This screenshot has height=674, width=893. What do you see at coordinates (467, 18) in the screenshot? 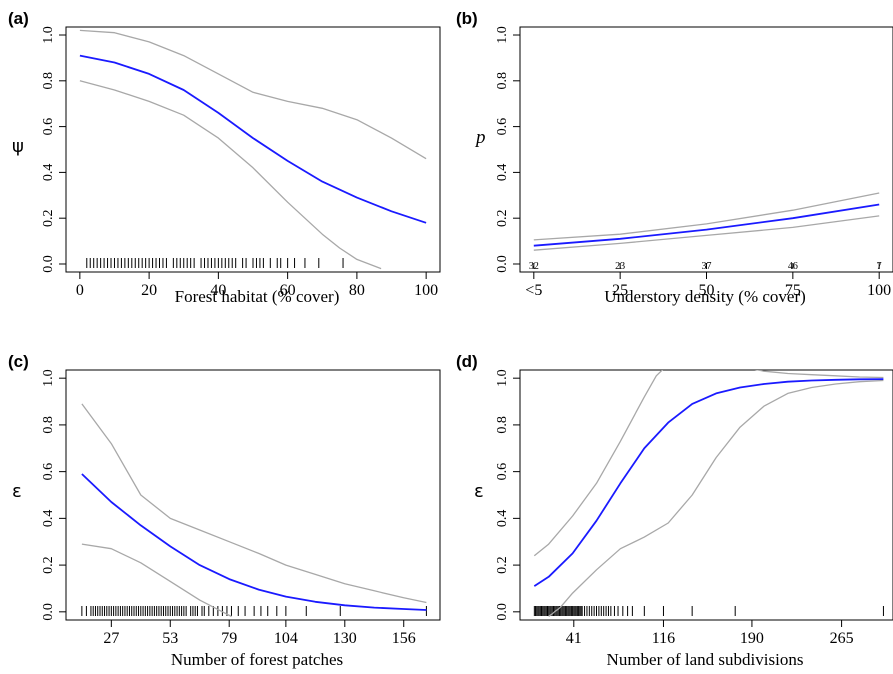
I see `panel-b-label: (b)` at bounding box center [467, 18].